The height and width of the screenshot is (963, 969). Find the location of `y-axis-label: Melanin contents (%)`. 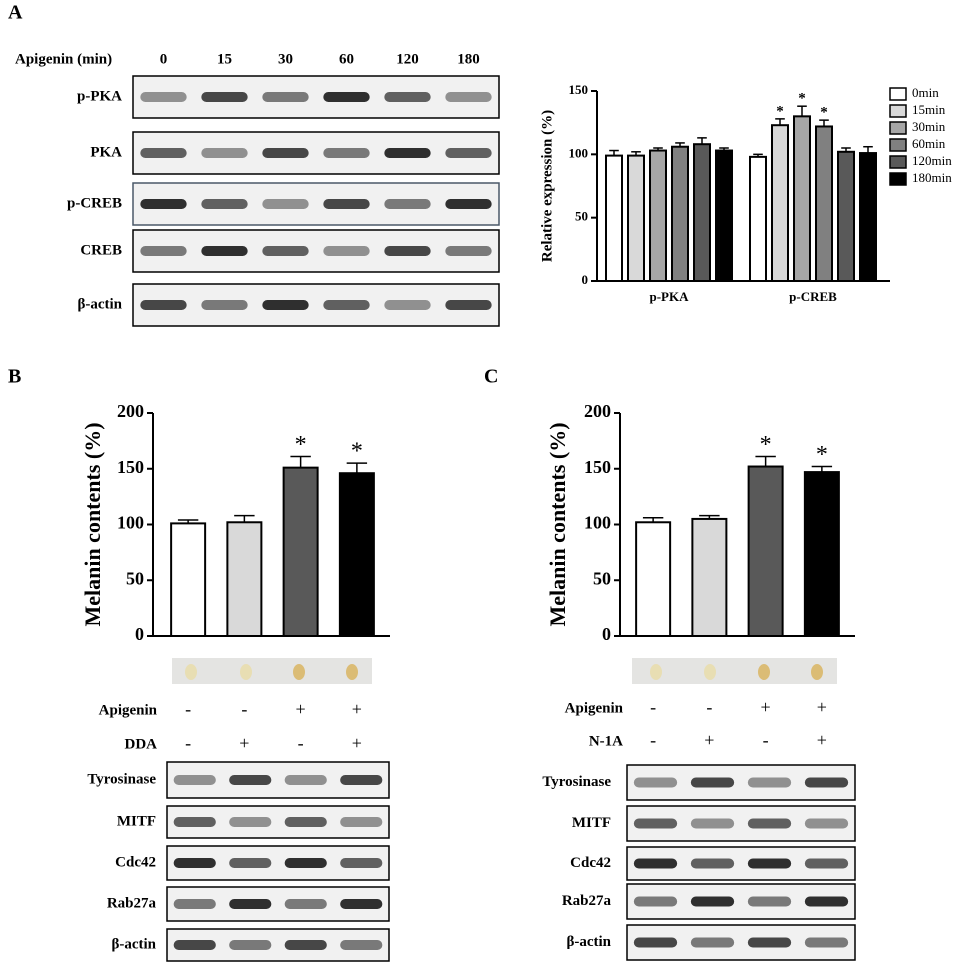

y-axis-label: Melanin contents (%) is located at coordinates (557, 524).